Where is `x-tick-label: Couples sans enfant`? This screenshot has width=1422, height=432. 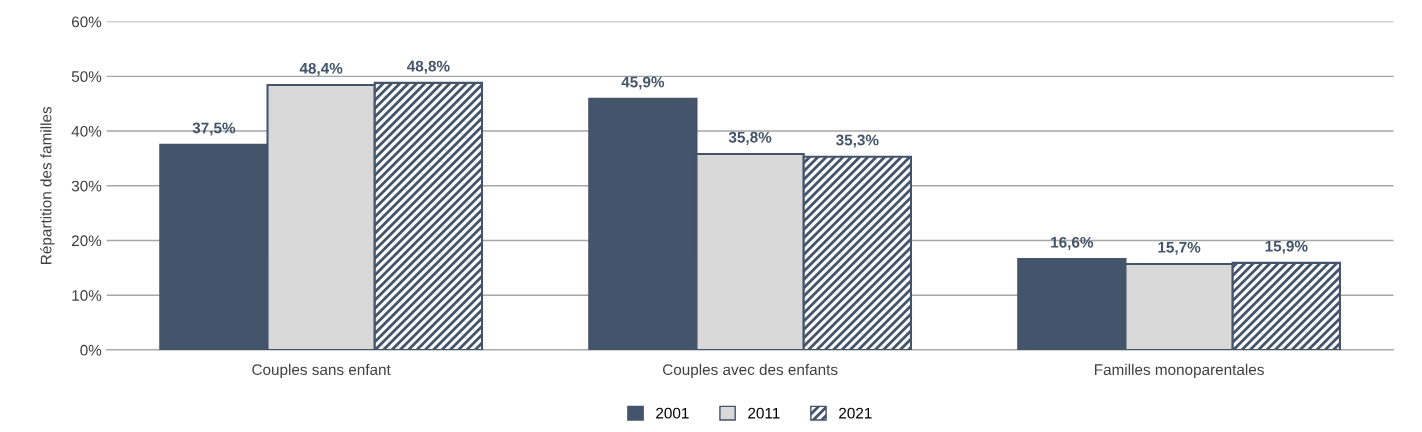 x-tick-label: Couples sans enfant is located at coordinates (321, 371).